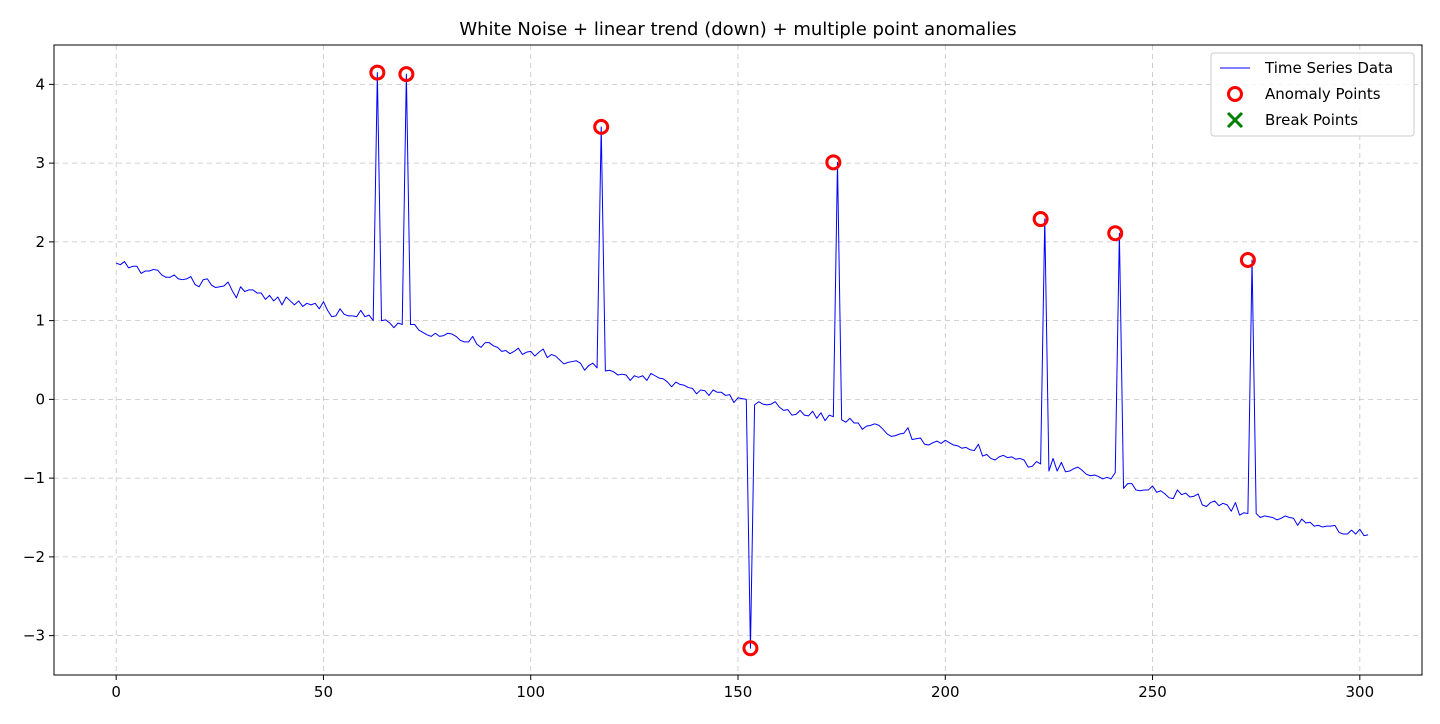 The height and width of the screenshot is (724, 1440). Describe the element at coordinates (1359, 692) in the screenshot. I see `x-tick-label: 300` at that location.